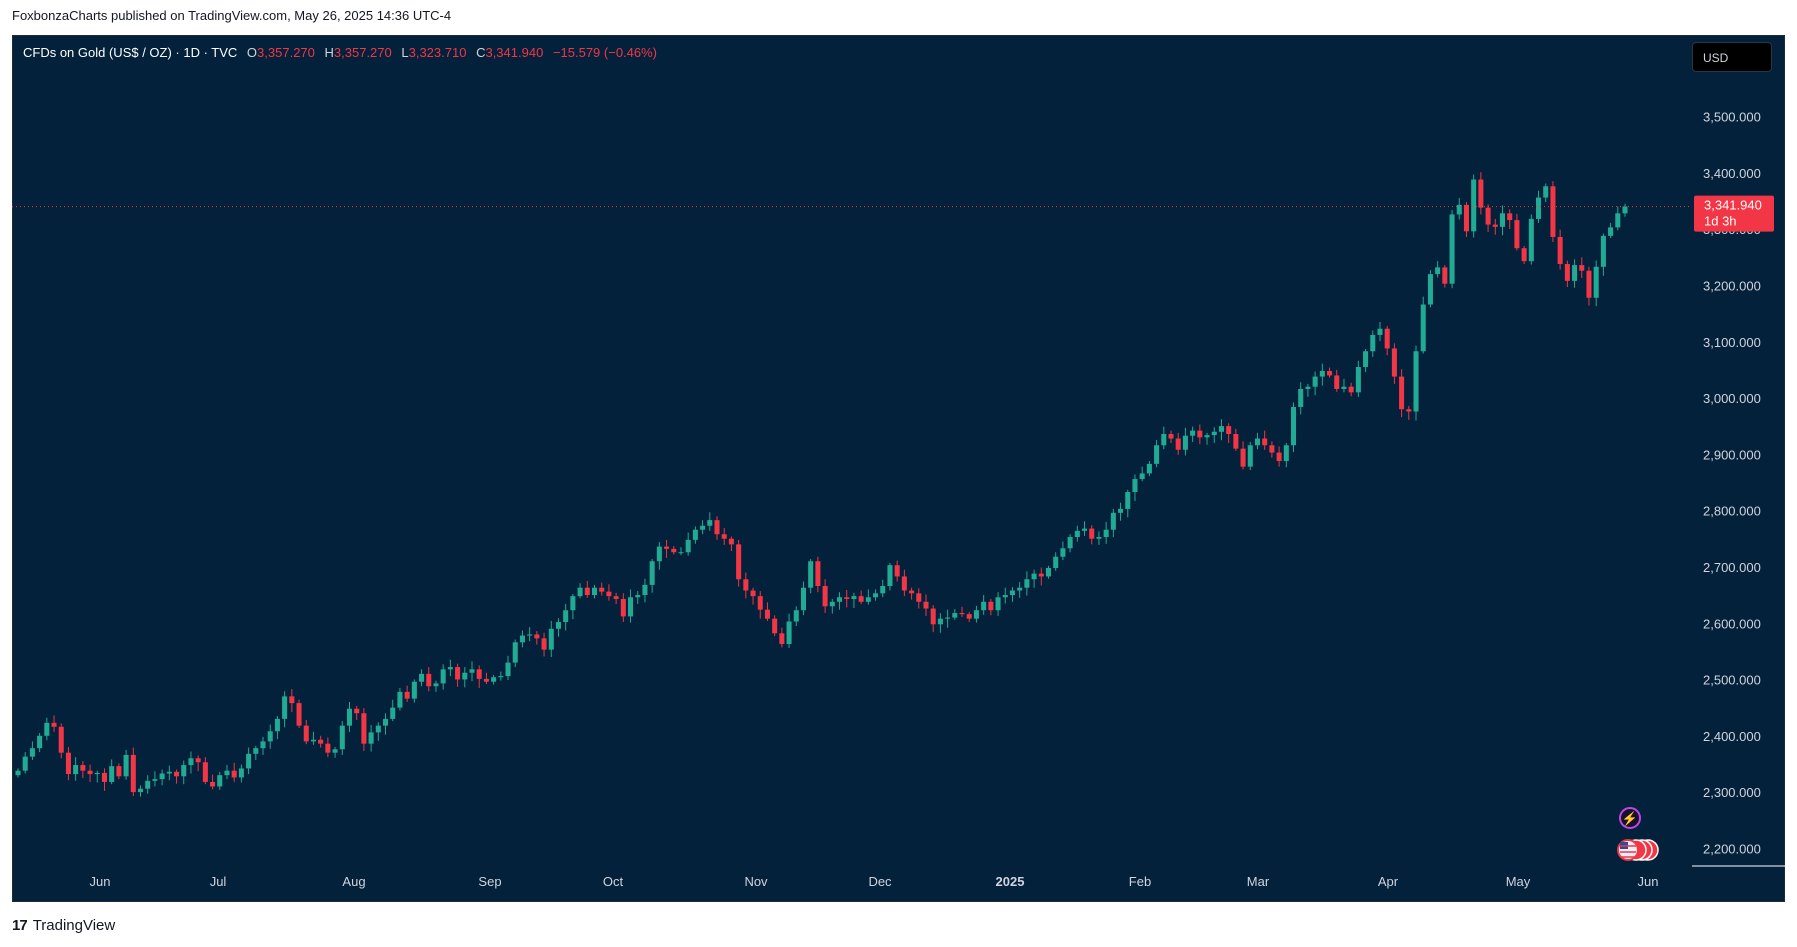  Describe the element at coordinates (1732, 792) in the screenshot. I see `y-tick-label: 2,300.000` at that location.